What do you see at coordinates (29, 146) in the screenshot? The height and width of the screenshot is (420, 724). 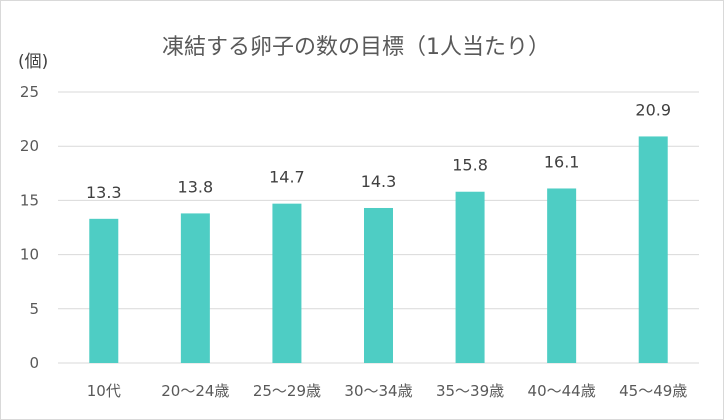 I see `y-tick-label: 20` at bounding box center [29, 146].